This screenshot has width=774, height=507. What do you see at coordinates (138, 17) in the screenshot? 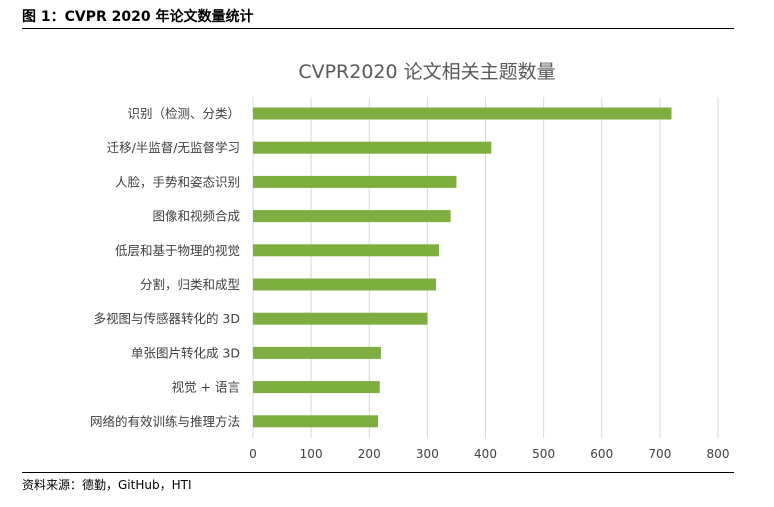
I see `figure-caption: 图 1：CVPR 2020 年论文数量统计` at bounding box center [138, 17].